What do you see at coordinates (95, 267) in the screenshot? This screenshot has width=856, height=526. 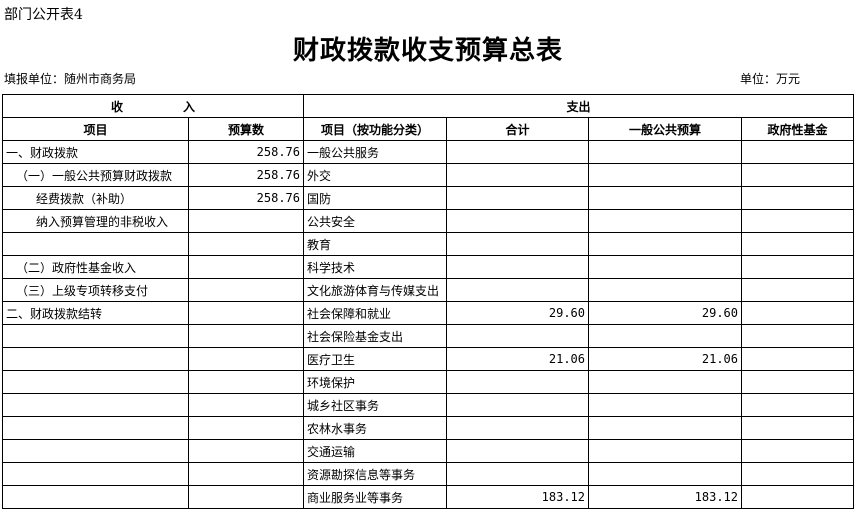 I see `cell: （二）政府性基金收入` at bounding box center [95, 267].